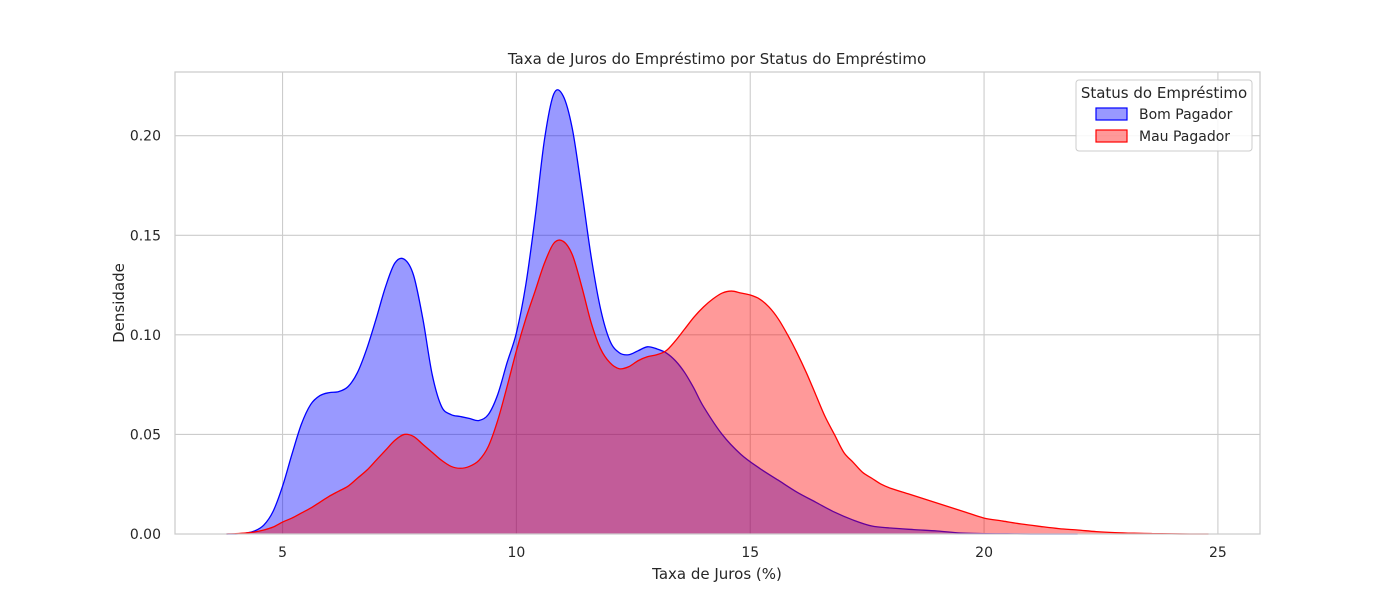  Describe the element at coordinates (984, 553) in the screenshot. I see `x-tick-label: 20` at that location.